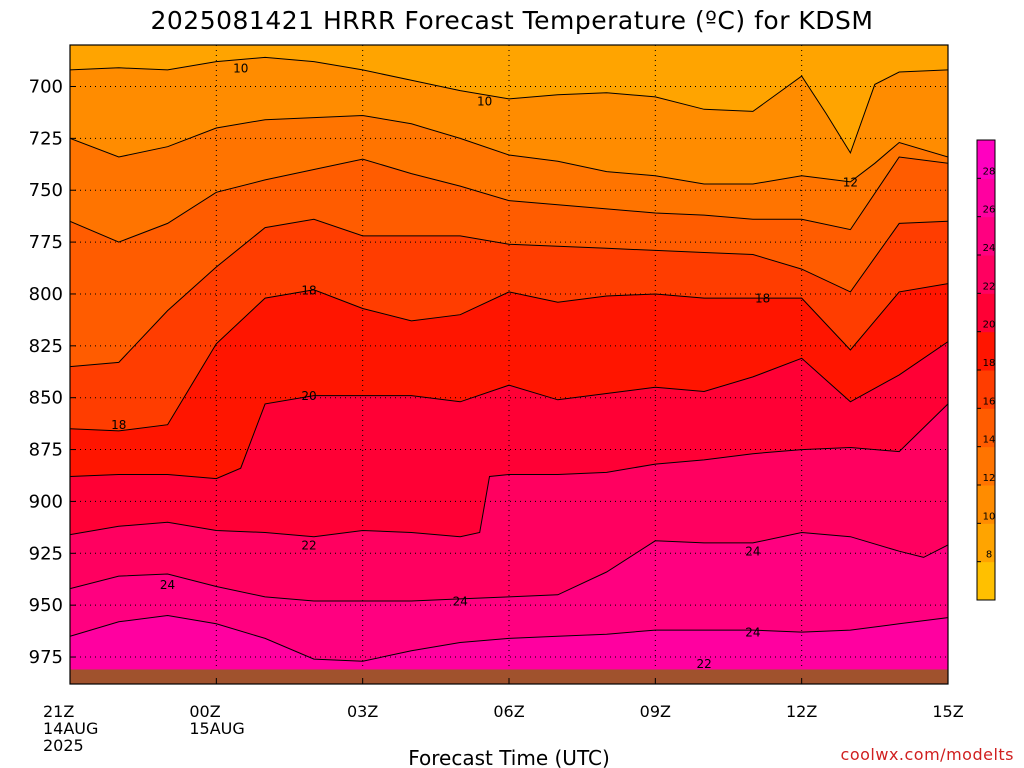  What do you see at coordinates (989, 171) in the screenshot?
I see `colorbar-tick-label: 28` at bounding box center [989, 171].